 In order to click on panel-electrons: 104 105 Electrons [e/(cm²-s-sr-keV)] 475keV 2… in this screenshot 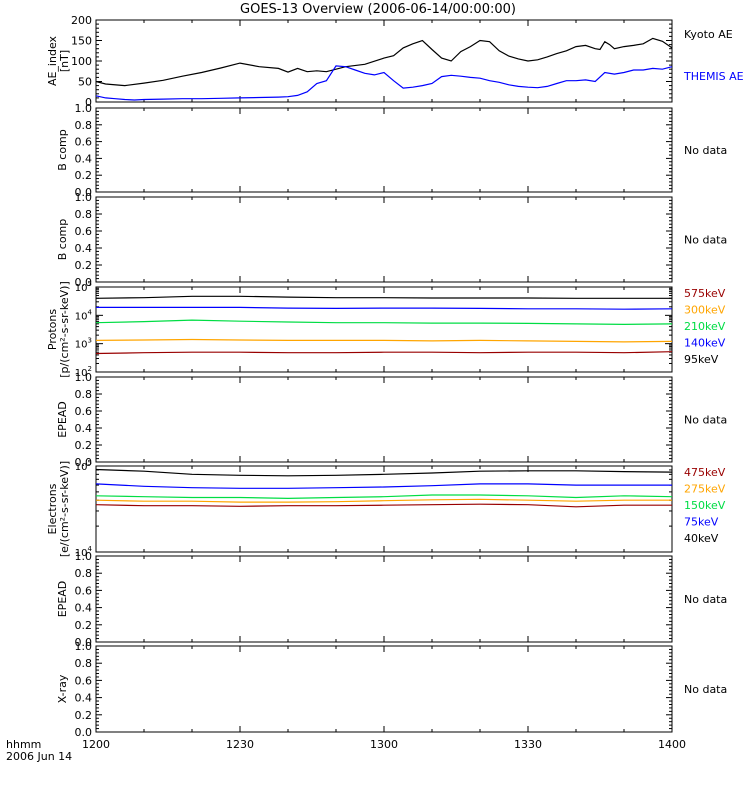, I will do `click(386, 509)`.